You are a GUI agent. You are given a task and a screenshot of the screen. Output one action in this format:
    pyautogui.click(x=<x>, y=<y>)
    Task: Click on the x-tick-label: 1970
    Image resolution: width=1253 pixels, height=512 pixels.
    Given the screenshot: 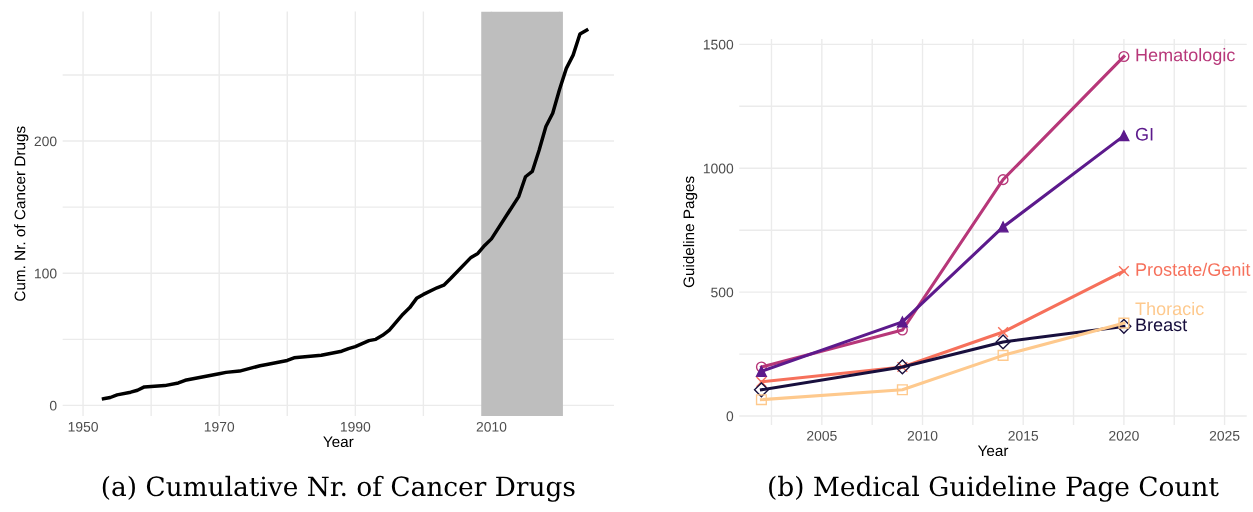 What is the action you would take?
    pyautogui.click(x=219, y=426)
    